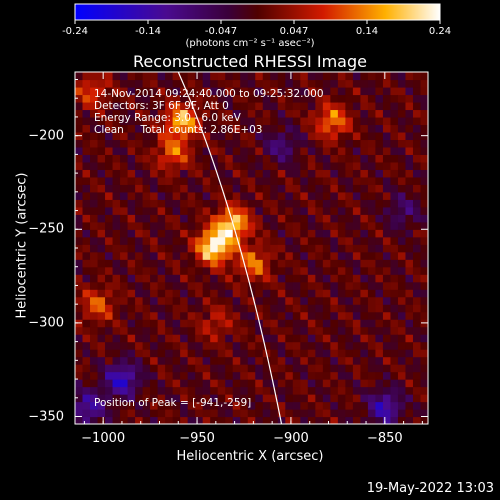  Describe the element at coordinates (384, 438) in the screenshot. I see `x-tick-label: −850` at that location.